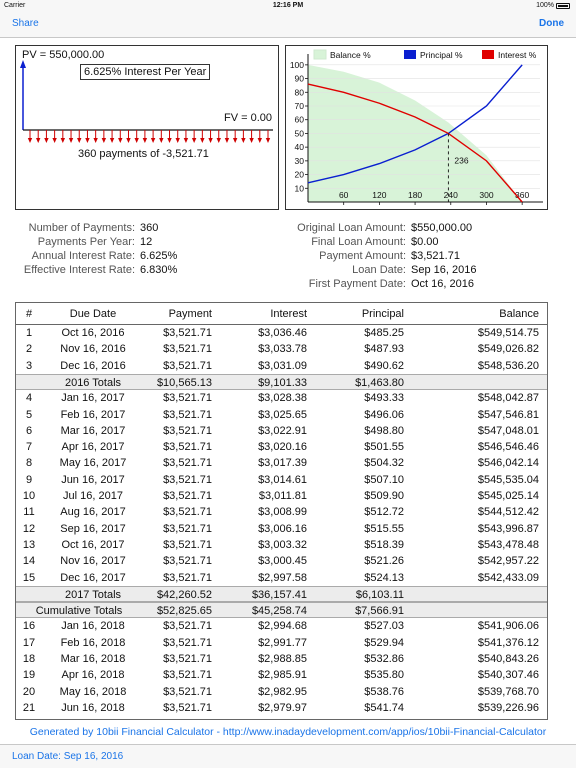 The height and width of the screenshot is (768, 576). Describe the element at coordinates (282, 365) in the screenshot. I see `cell-interest: $3,031.09` at that location.